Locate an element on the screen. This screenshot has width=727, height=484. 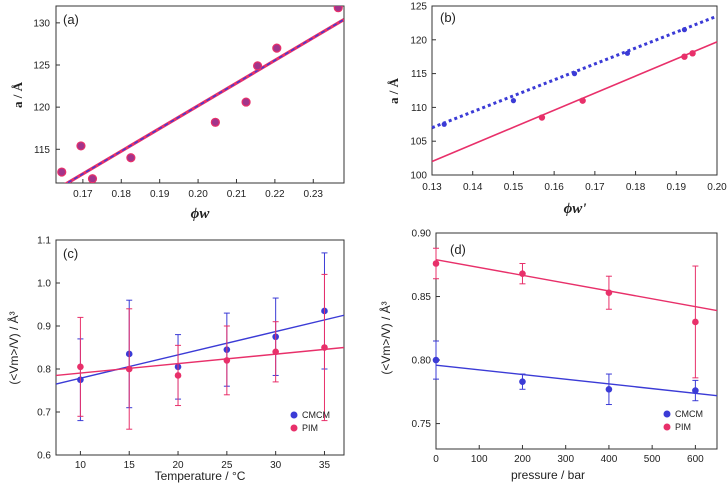
x-tick-label: 0.18 is located at coordinates (122, 194).